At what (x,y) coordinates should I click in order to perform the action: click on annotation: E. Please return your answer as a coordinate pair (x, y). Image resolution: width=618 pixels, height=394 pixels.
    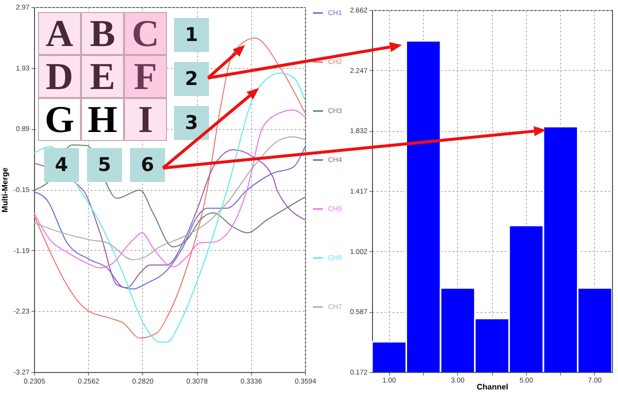
    Looking at the image, I should click on (102, 76).